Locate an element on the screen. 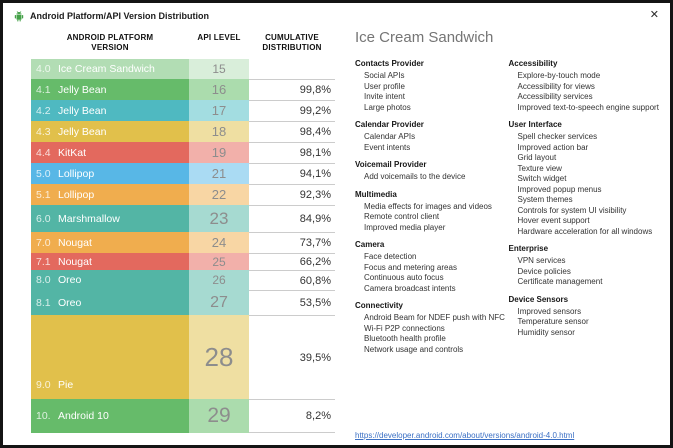 Image resolution: width=673 pixels, height=448 pixels. api-level-cell: 28 is located at coordinates (219, 357).